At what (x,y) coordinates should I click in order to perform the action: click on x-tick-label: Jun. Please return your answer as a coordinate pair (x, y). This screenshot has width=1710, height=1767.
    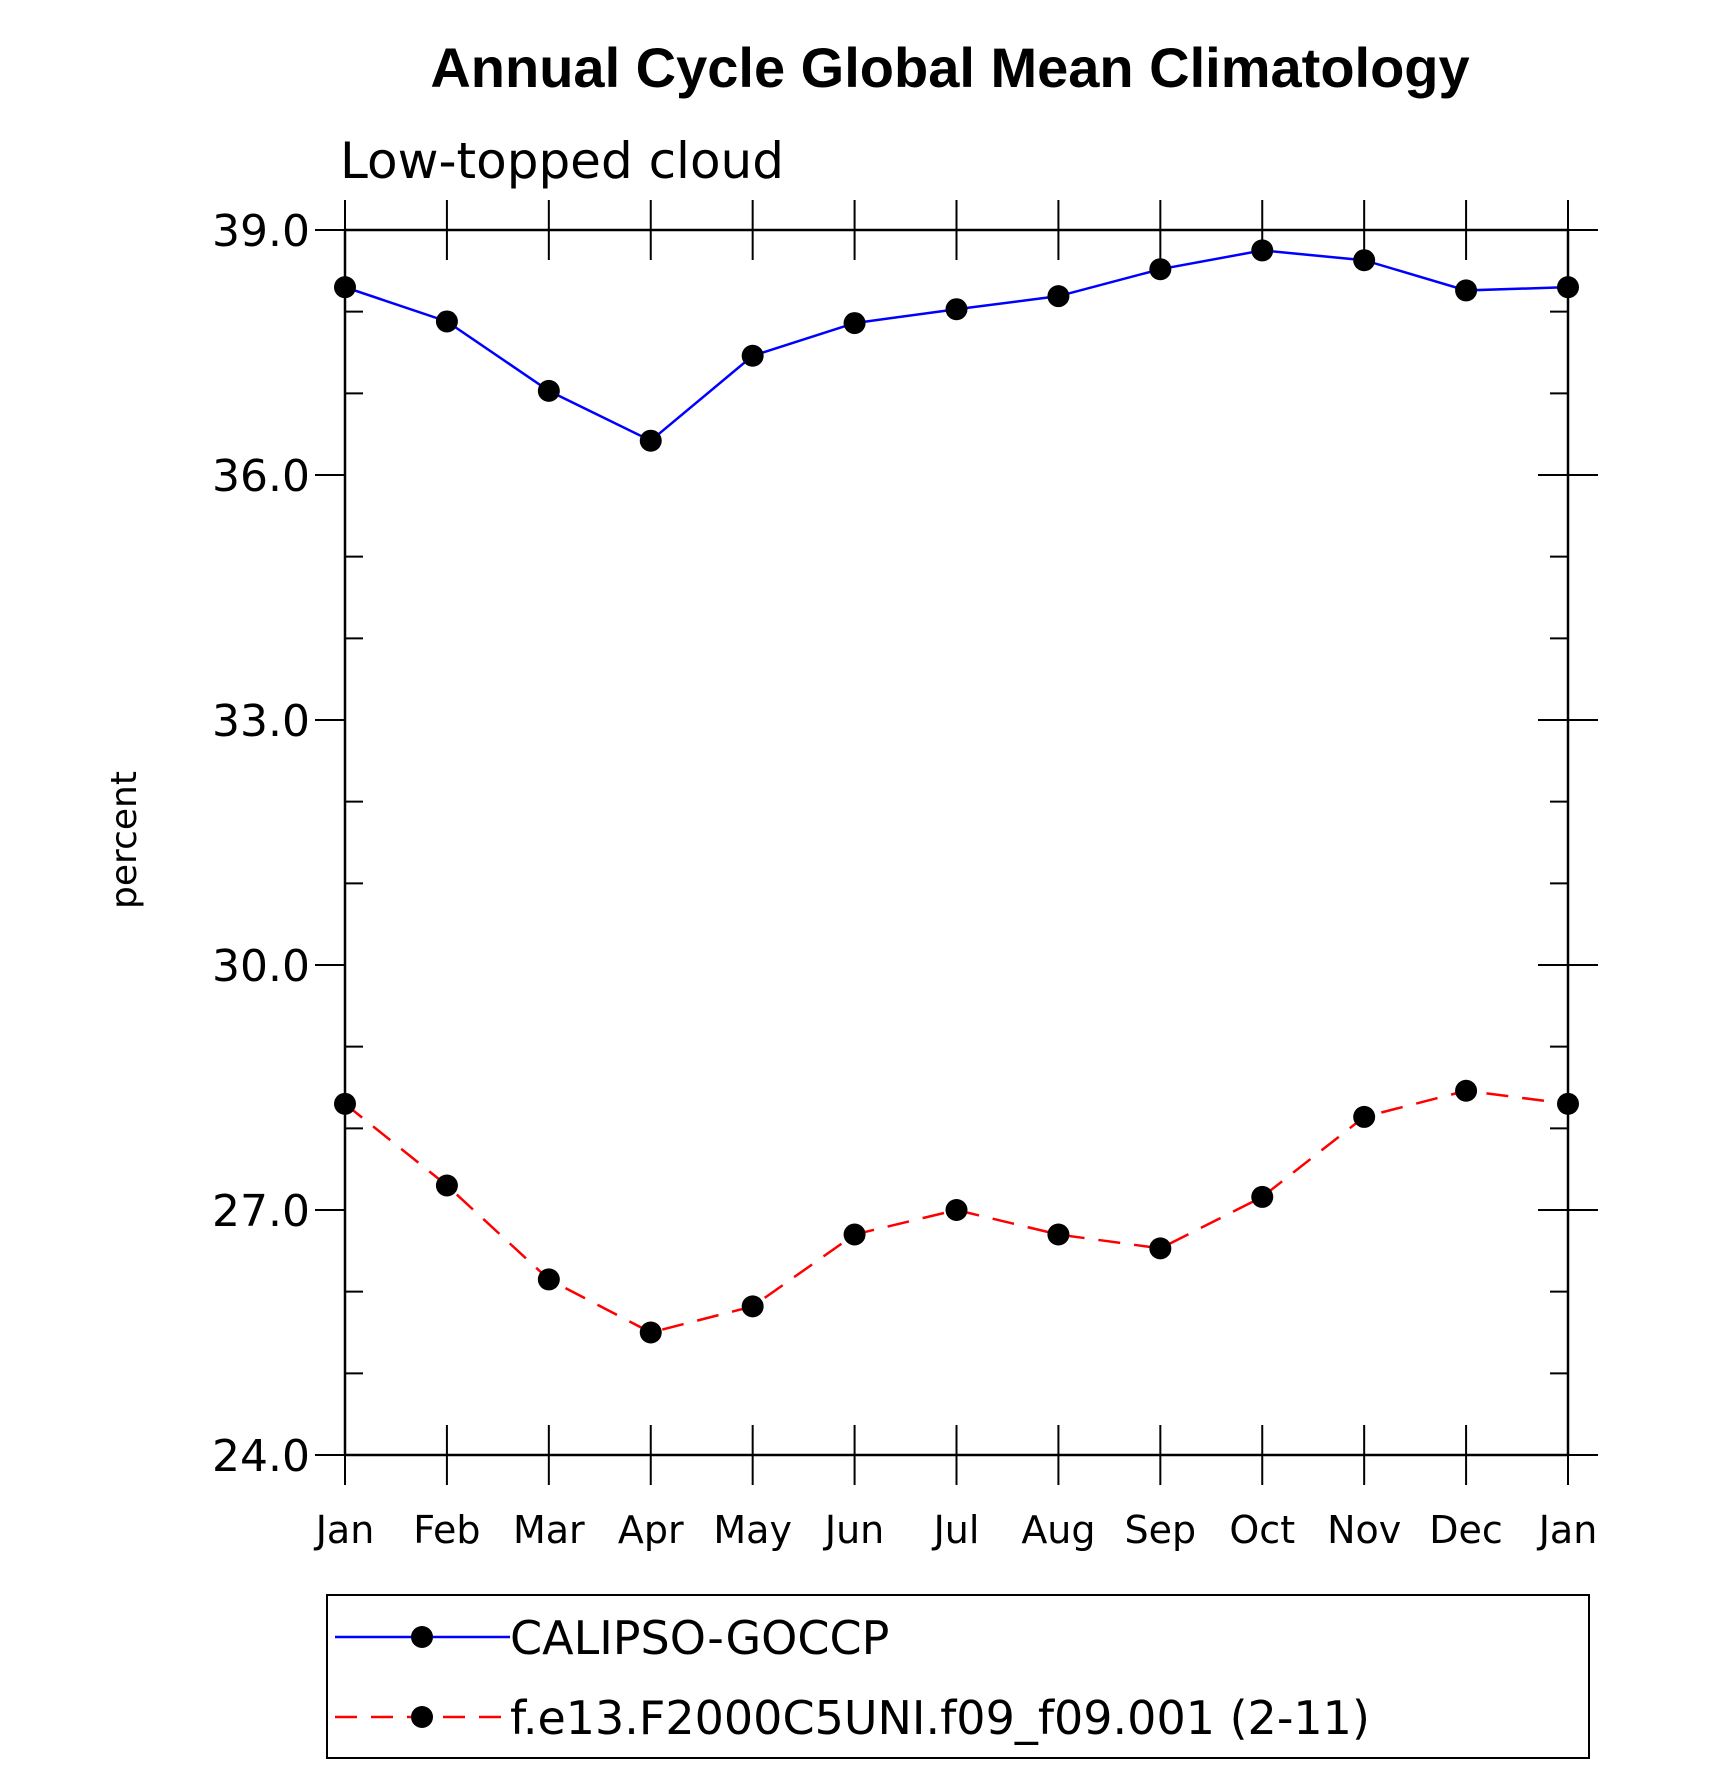
    Looking at the image, I should click on (853, 1530).